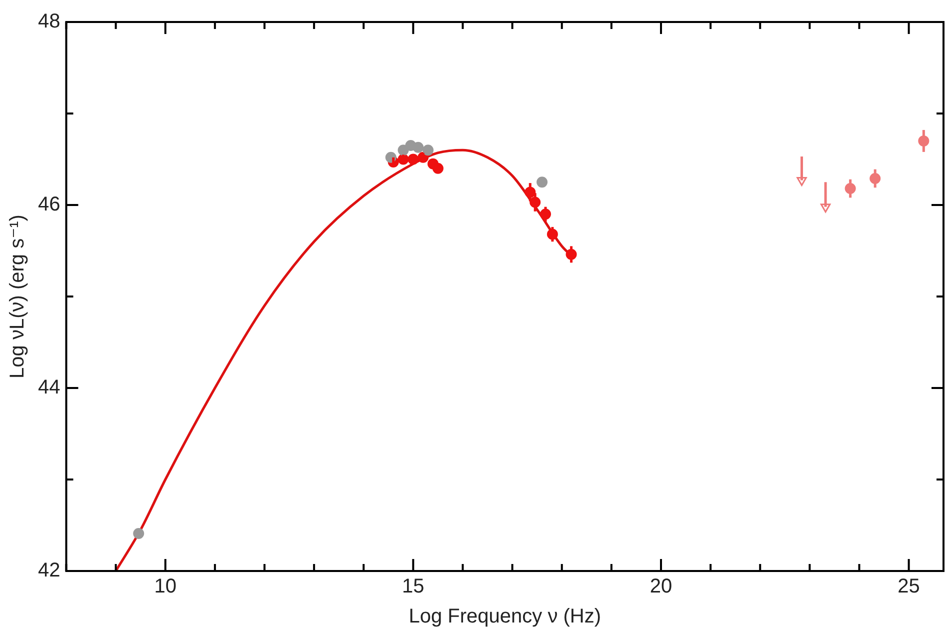 This screenshot has width=950, height=633. I want to click on y-tick-label: 48, so click(49, 21).